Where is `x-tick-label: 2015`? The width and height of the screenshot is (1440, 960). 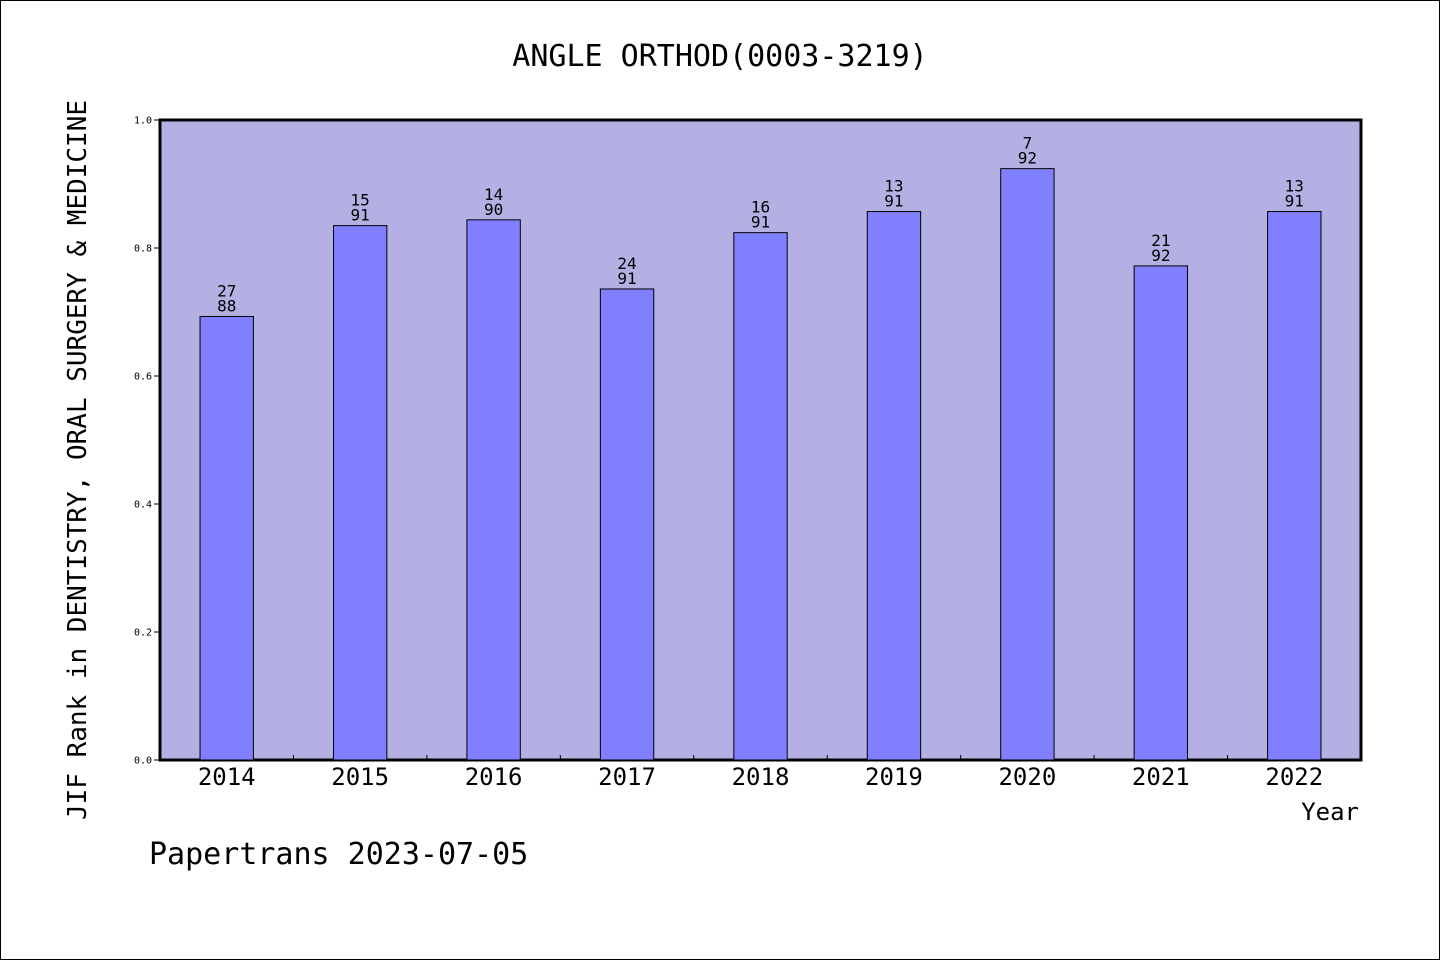
x-tick-label: 2015 is located at coordinates (360, 777).